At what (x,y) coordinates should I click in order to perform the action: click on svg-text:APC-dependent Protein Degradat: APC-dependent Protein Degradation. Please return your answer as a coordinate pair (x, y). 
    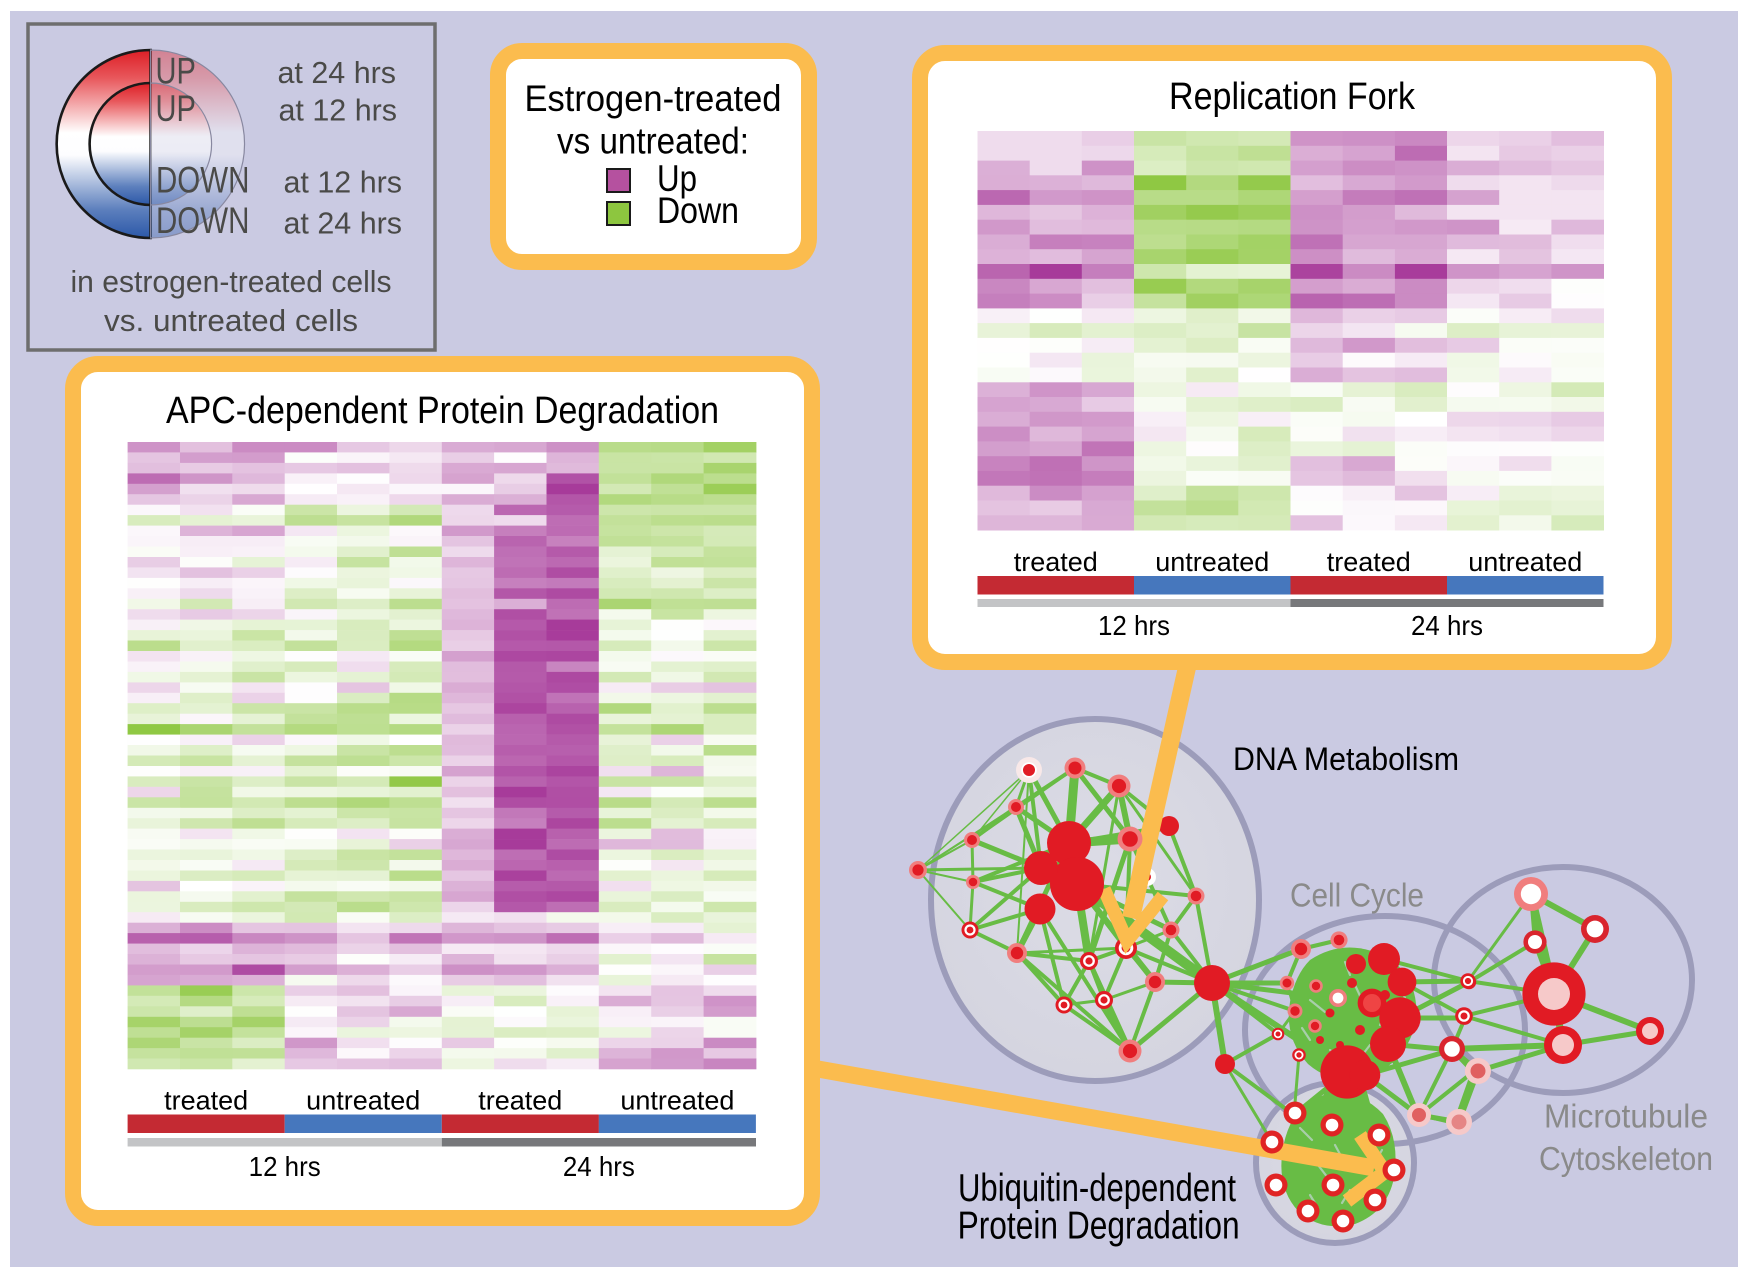
    Looking at the image, I should click on (442, 411).